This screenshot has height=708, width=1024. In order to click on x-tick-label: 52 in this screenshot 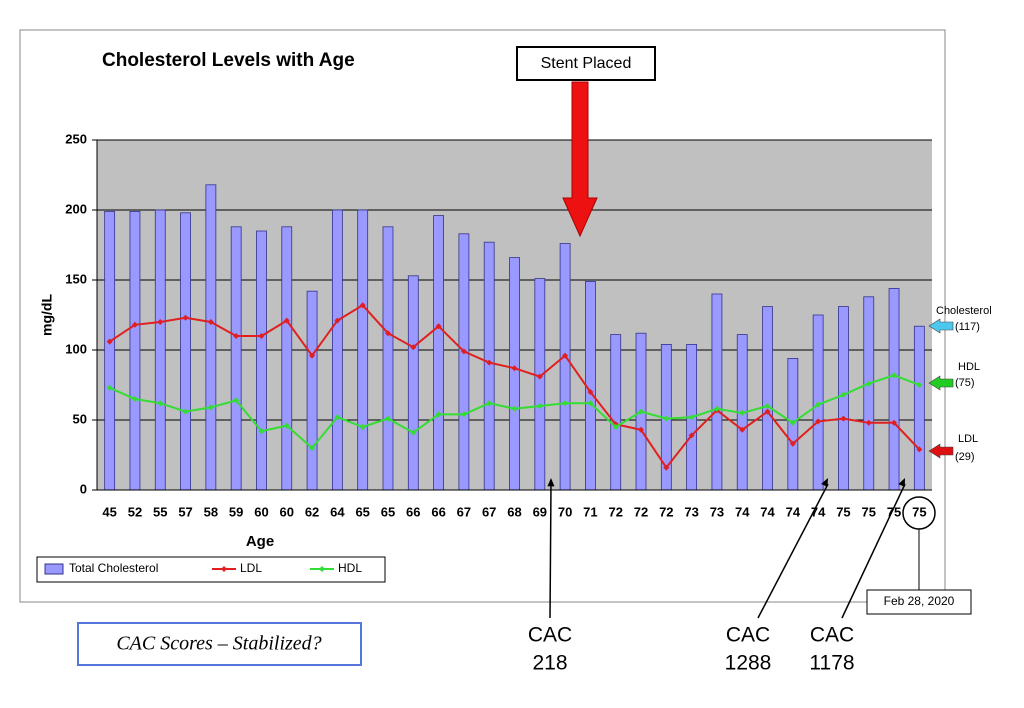, I will do `click(135, 511)`.